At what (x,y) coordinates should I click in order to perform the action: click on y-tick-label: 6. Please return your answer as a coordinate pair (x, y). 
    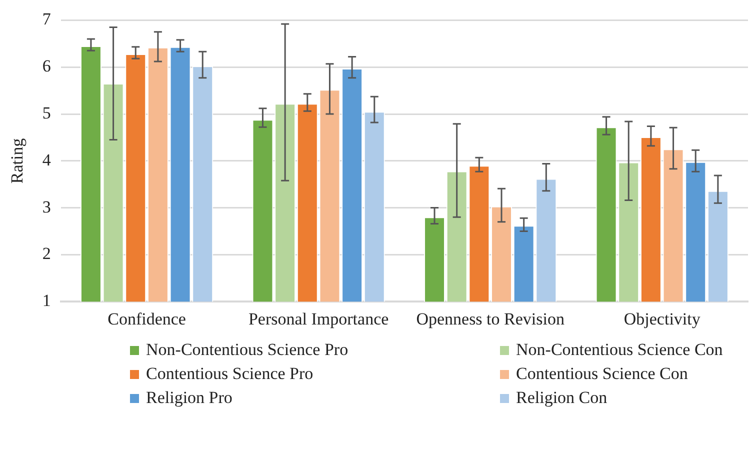
    Looking at the image, I should click on (46, 66).